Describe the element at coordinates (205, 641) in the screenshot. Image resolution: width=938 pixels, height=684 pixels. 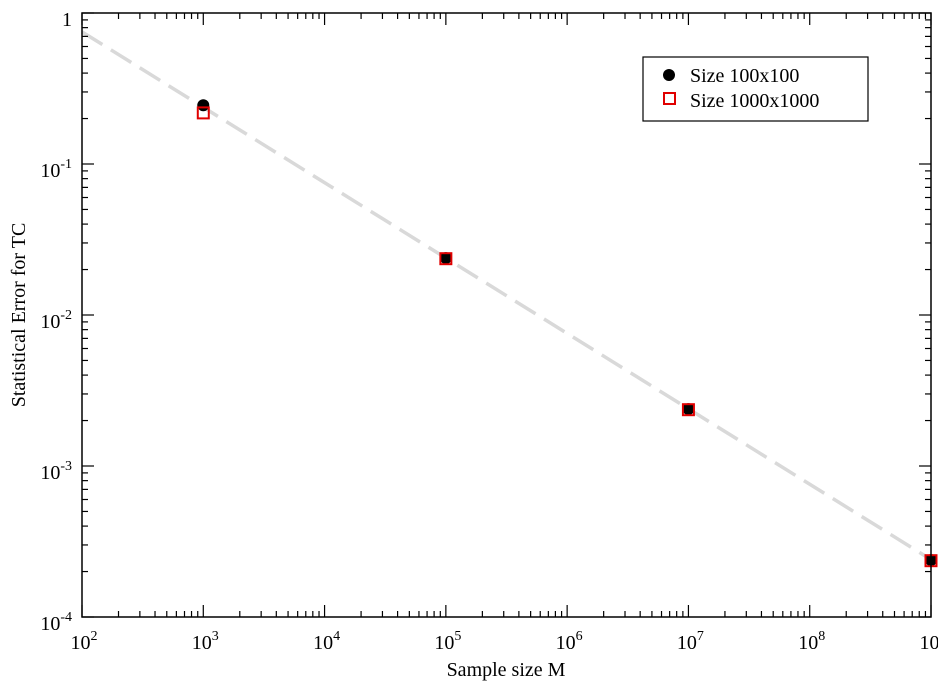
I see `x-tick-label: 10³` at that location.